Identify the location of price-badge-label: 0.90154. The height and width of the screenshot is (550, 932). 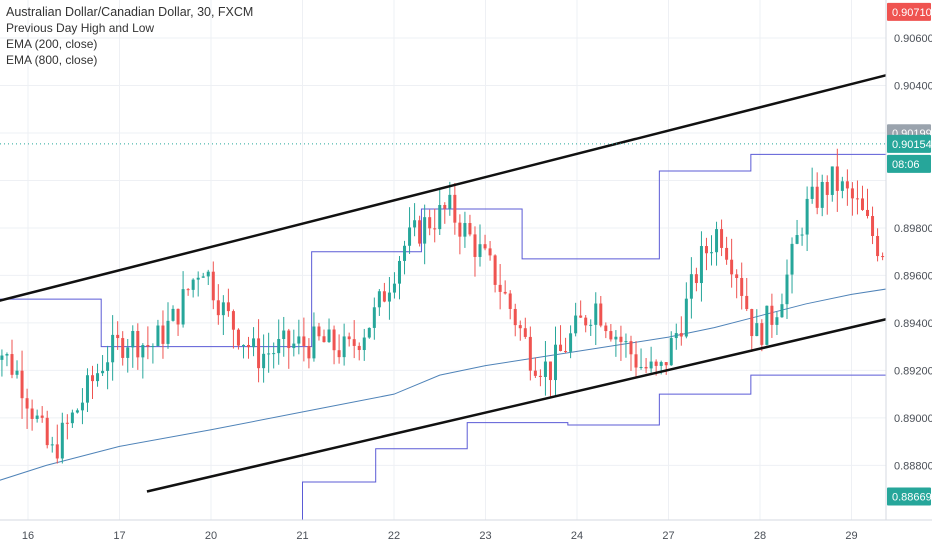
(912, 145).